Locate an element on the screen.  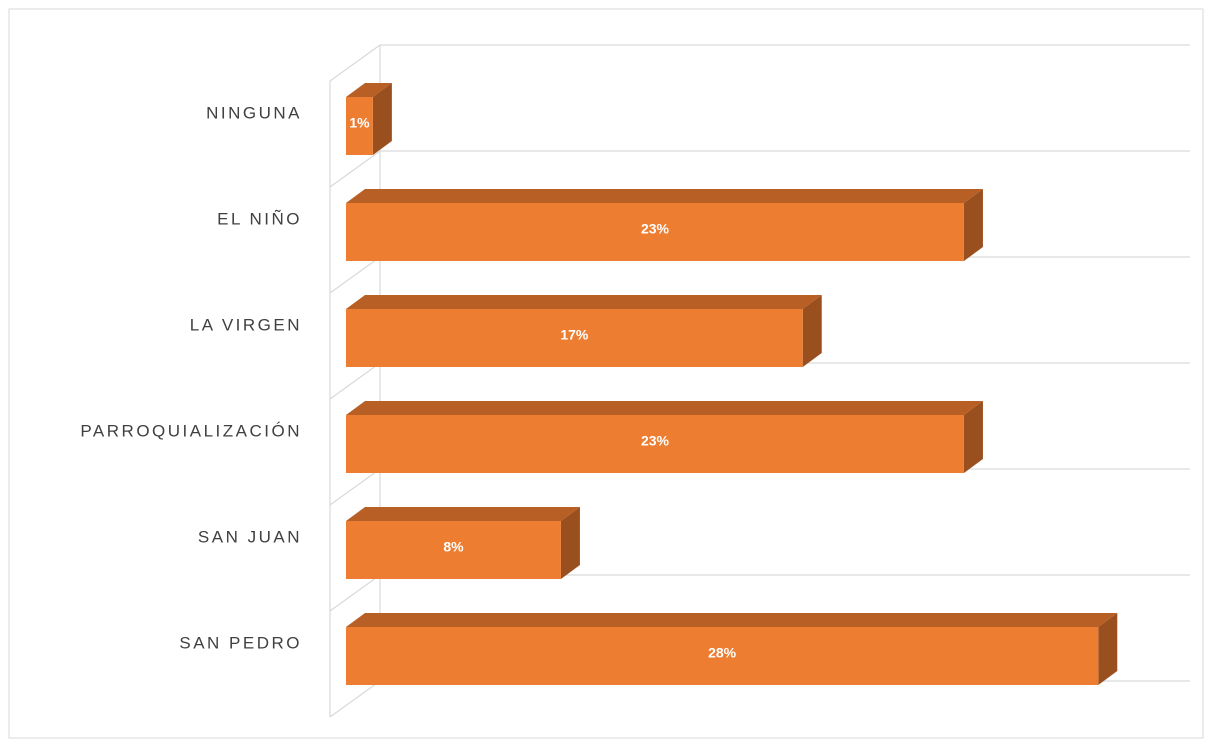
data-label: 8% is located at coordinates (453, 547).